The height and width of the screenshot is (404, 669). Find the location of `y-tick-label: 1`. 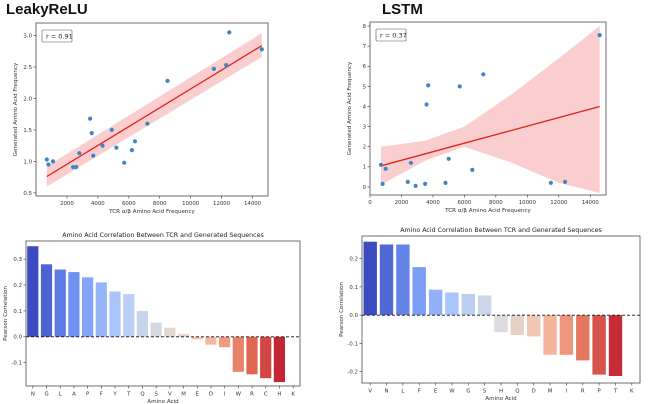

y-tick-label: 1 is located at coordinates (364, 168).